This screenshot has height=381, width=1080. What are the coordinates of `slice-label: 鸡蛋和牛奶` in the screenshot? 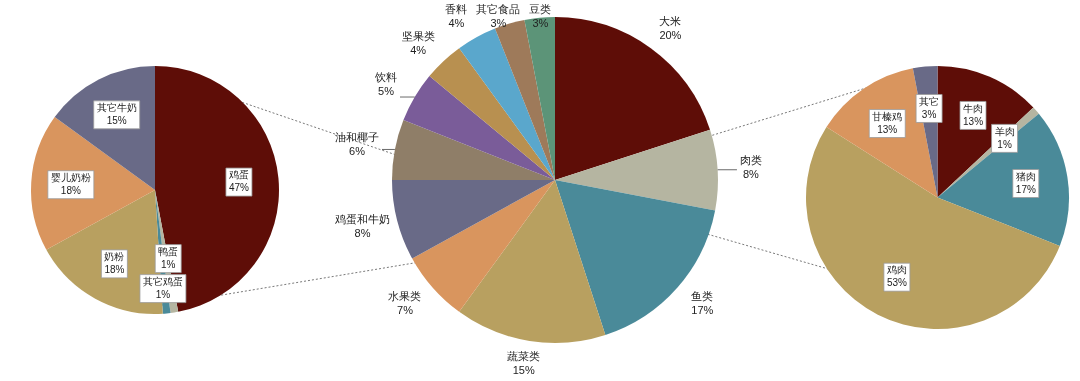 It's located at (362, 218).